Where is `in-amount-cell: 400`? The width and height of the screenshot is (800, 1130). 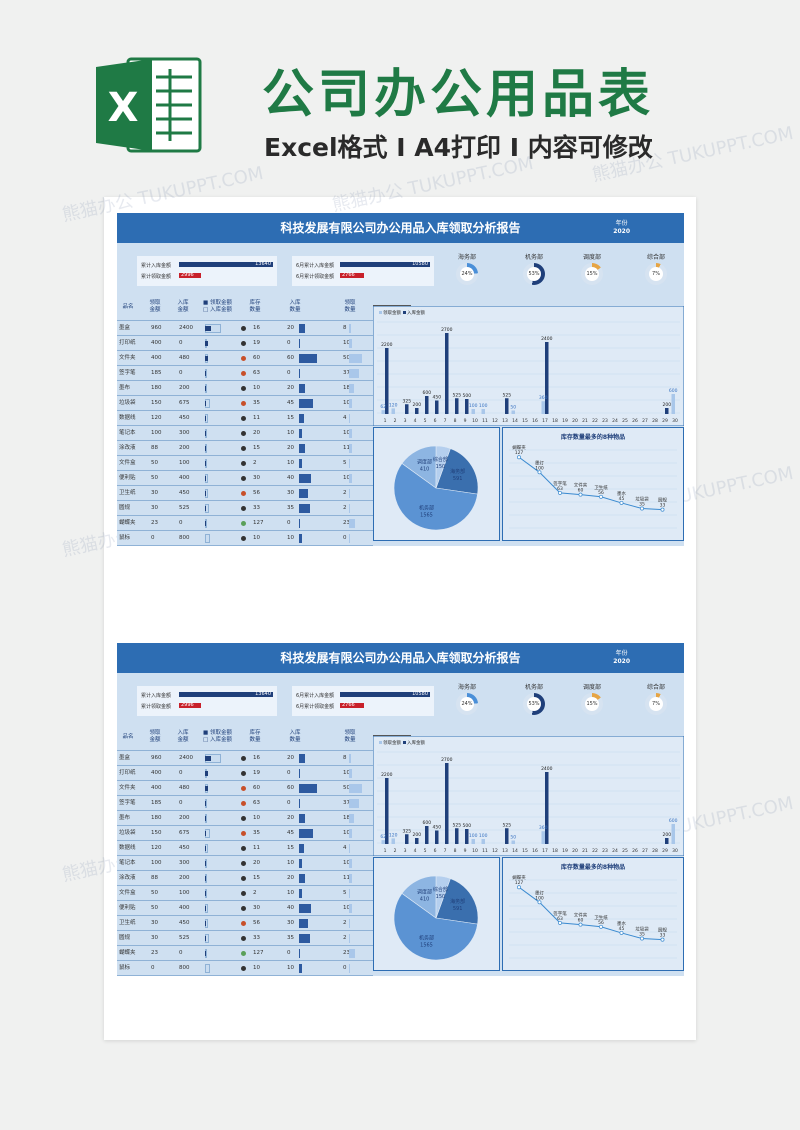 in-amount-cell: 400 is located at coordinates (184, 478).